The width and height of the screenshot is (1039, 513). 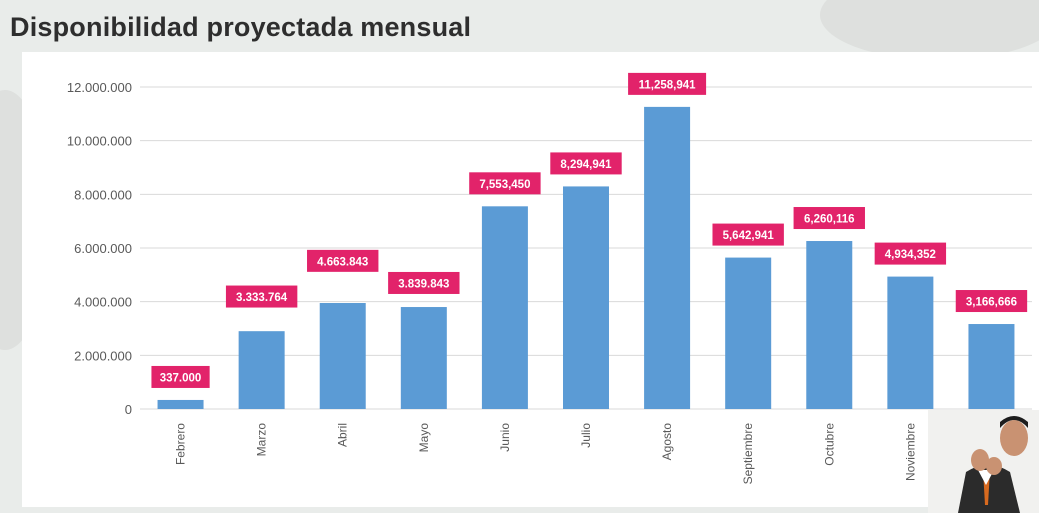 I want to click on x-tick-label: Septiembre, so click(x=748, y=454).